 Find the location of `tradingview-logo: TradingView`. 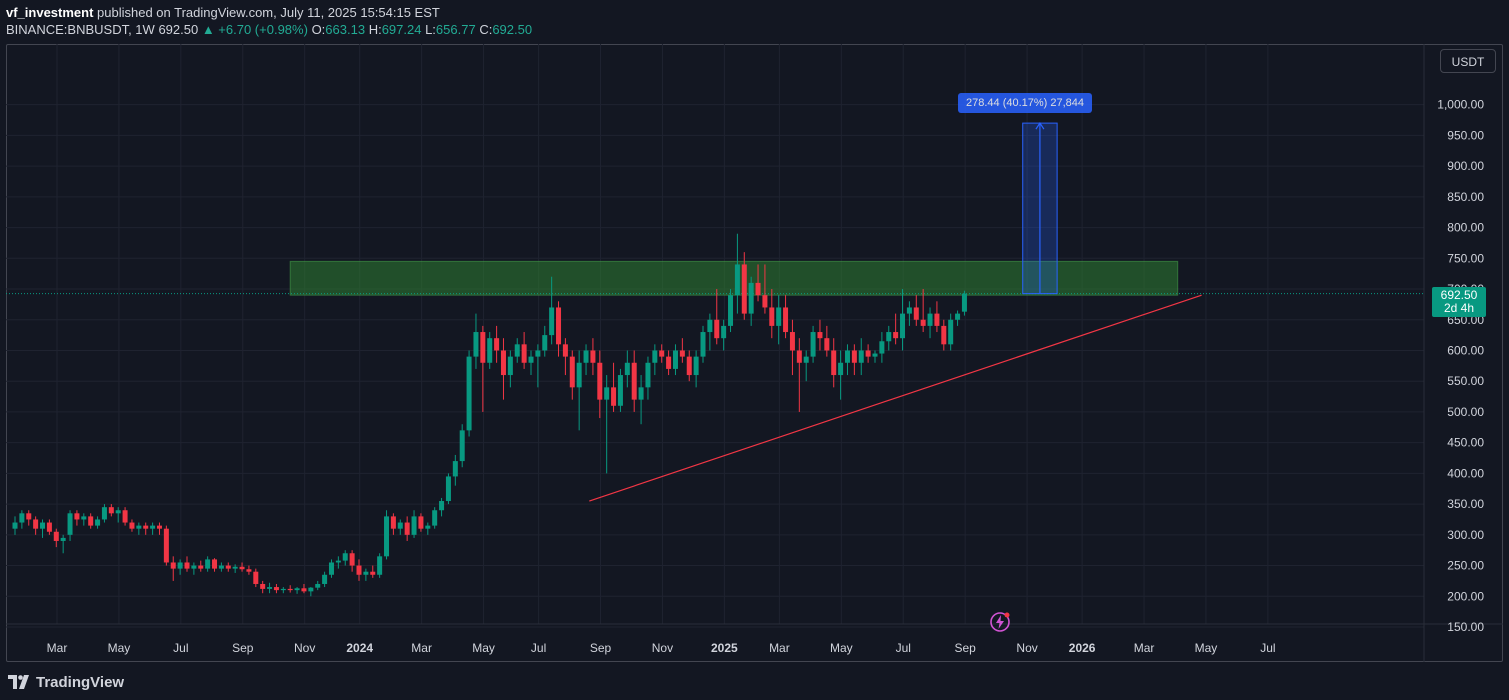

tradingview-logo: TradingView is located at coordinates (66, 682).